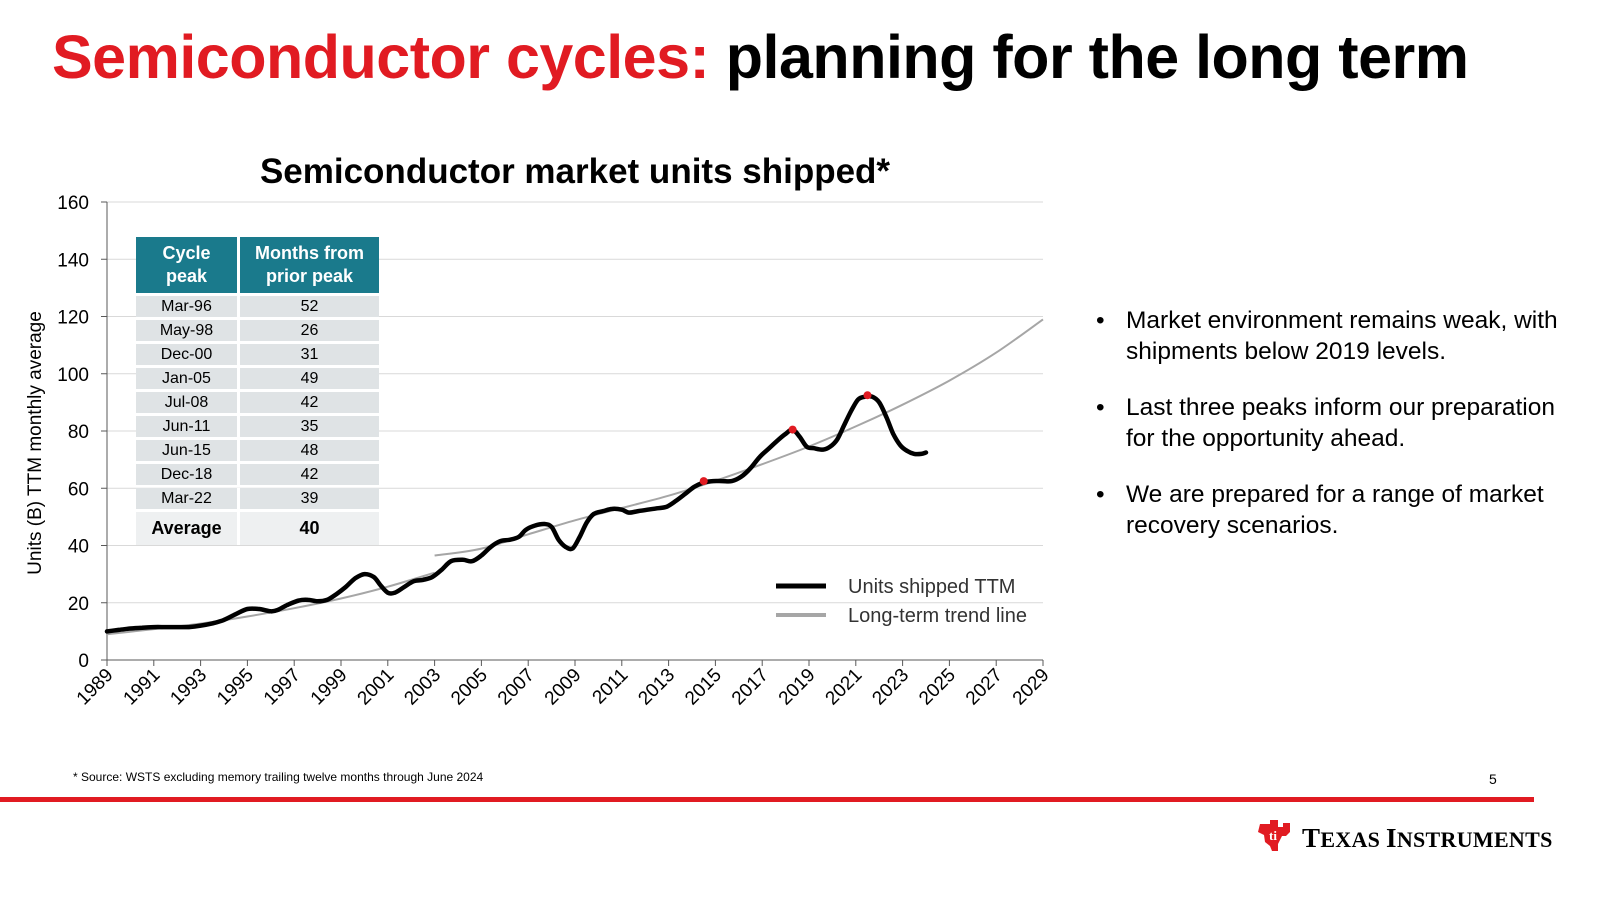 Image resolution: width=1600 pixels, height=899 pixels. What do you see at coordinates (785, 438) in the screenshot?
I see `peak-markers` at bounding box center [785, 438].